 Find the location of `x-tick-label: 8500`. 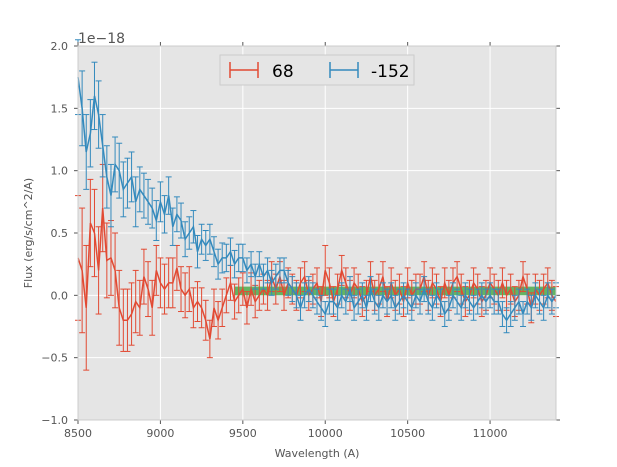

x-tick-label: 8500 is located at coordinates (78, 433).